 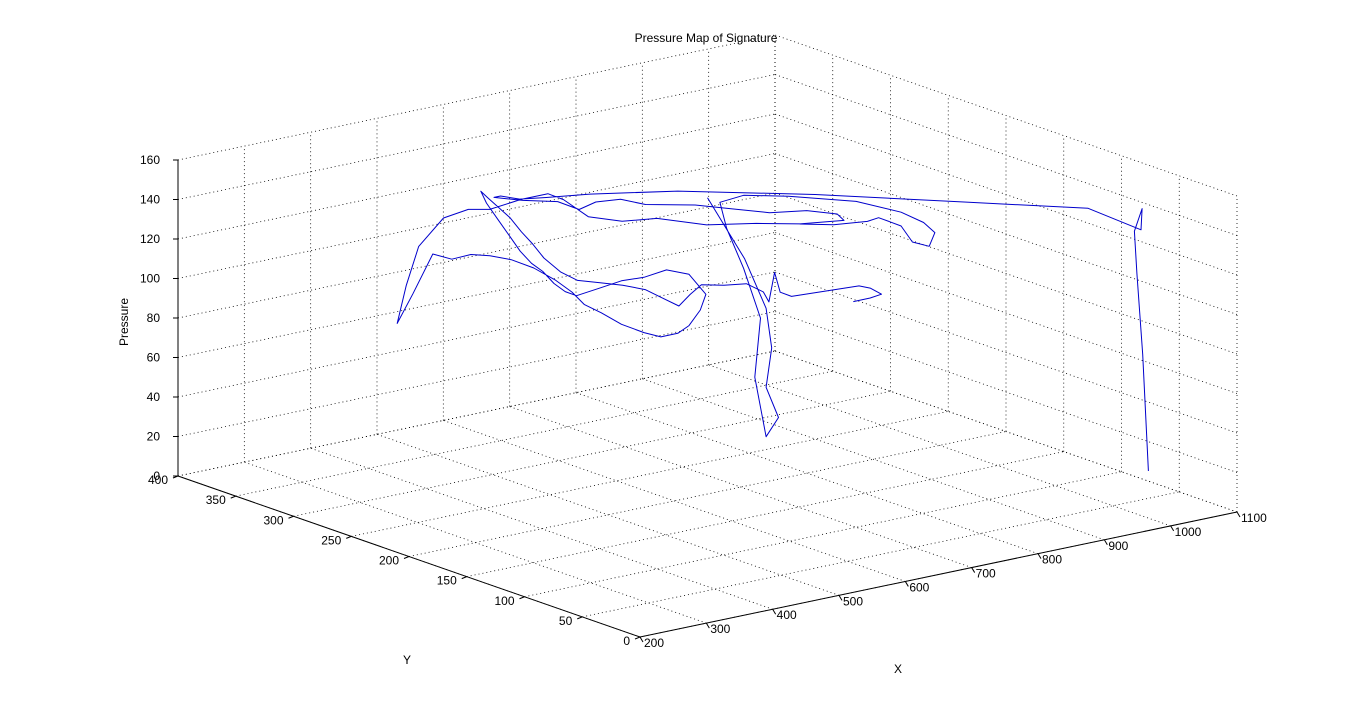 What do you see at coordinates (1188, 532) in the screenshot?
I see `x-tick-label: 1000` at bounding box center [1188, 532].